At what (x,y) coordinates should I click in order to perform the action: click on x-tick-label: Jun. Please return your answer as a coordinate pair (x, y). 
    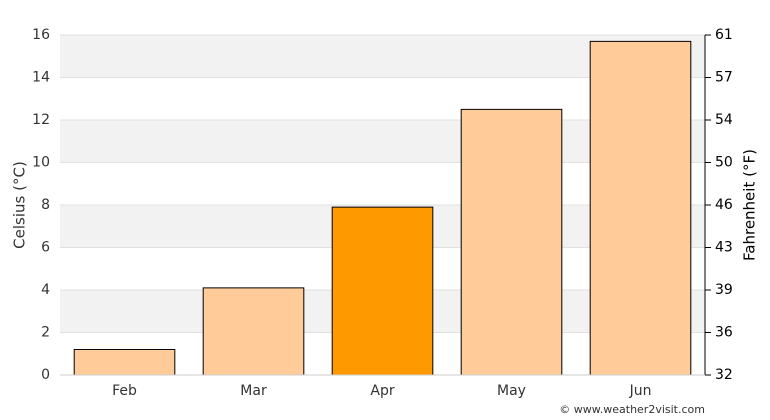
    Looking at the image, I should click on (640, 391).